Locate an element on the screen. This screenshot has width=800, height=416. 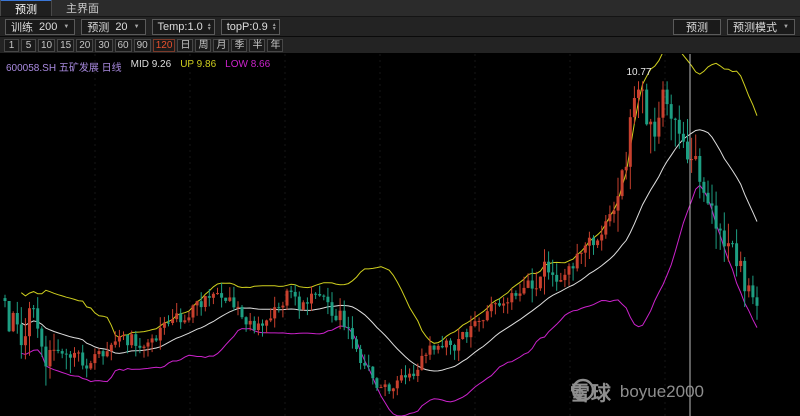
predict-label: 预测 is located at coordinates (98, 27).